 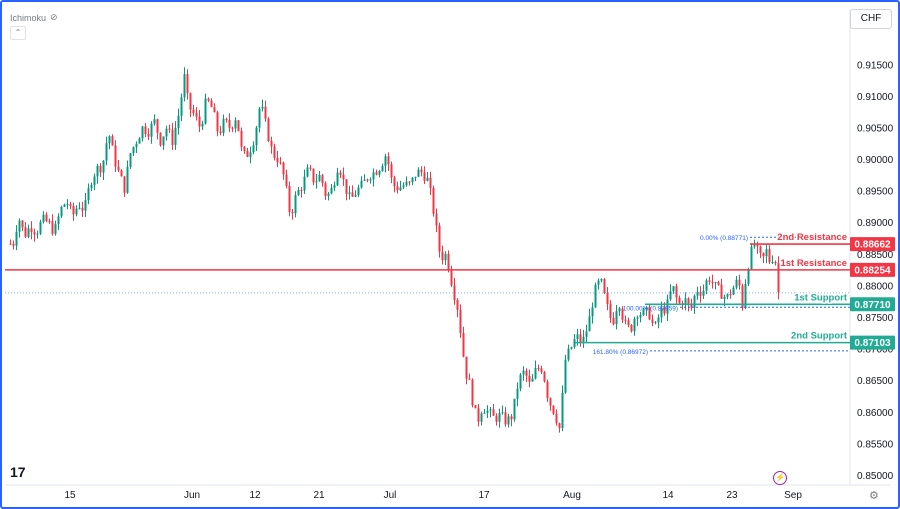 What do you see at coordinates (875, 223) in the screenshot?
I see `y-tick-label: 0.89000` at bounding box center [875, 223].